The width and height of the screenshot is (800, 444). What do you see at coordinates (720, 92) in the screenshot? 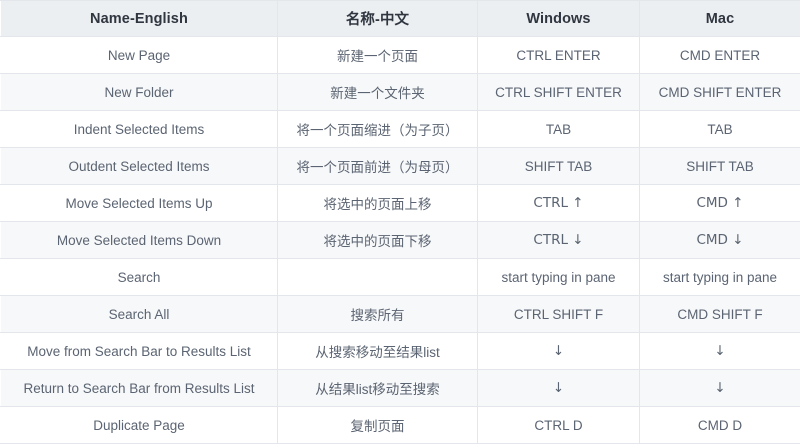
I see `cell-mac: CMD SHIFT ENTER` at bounding box center [720, 92].